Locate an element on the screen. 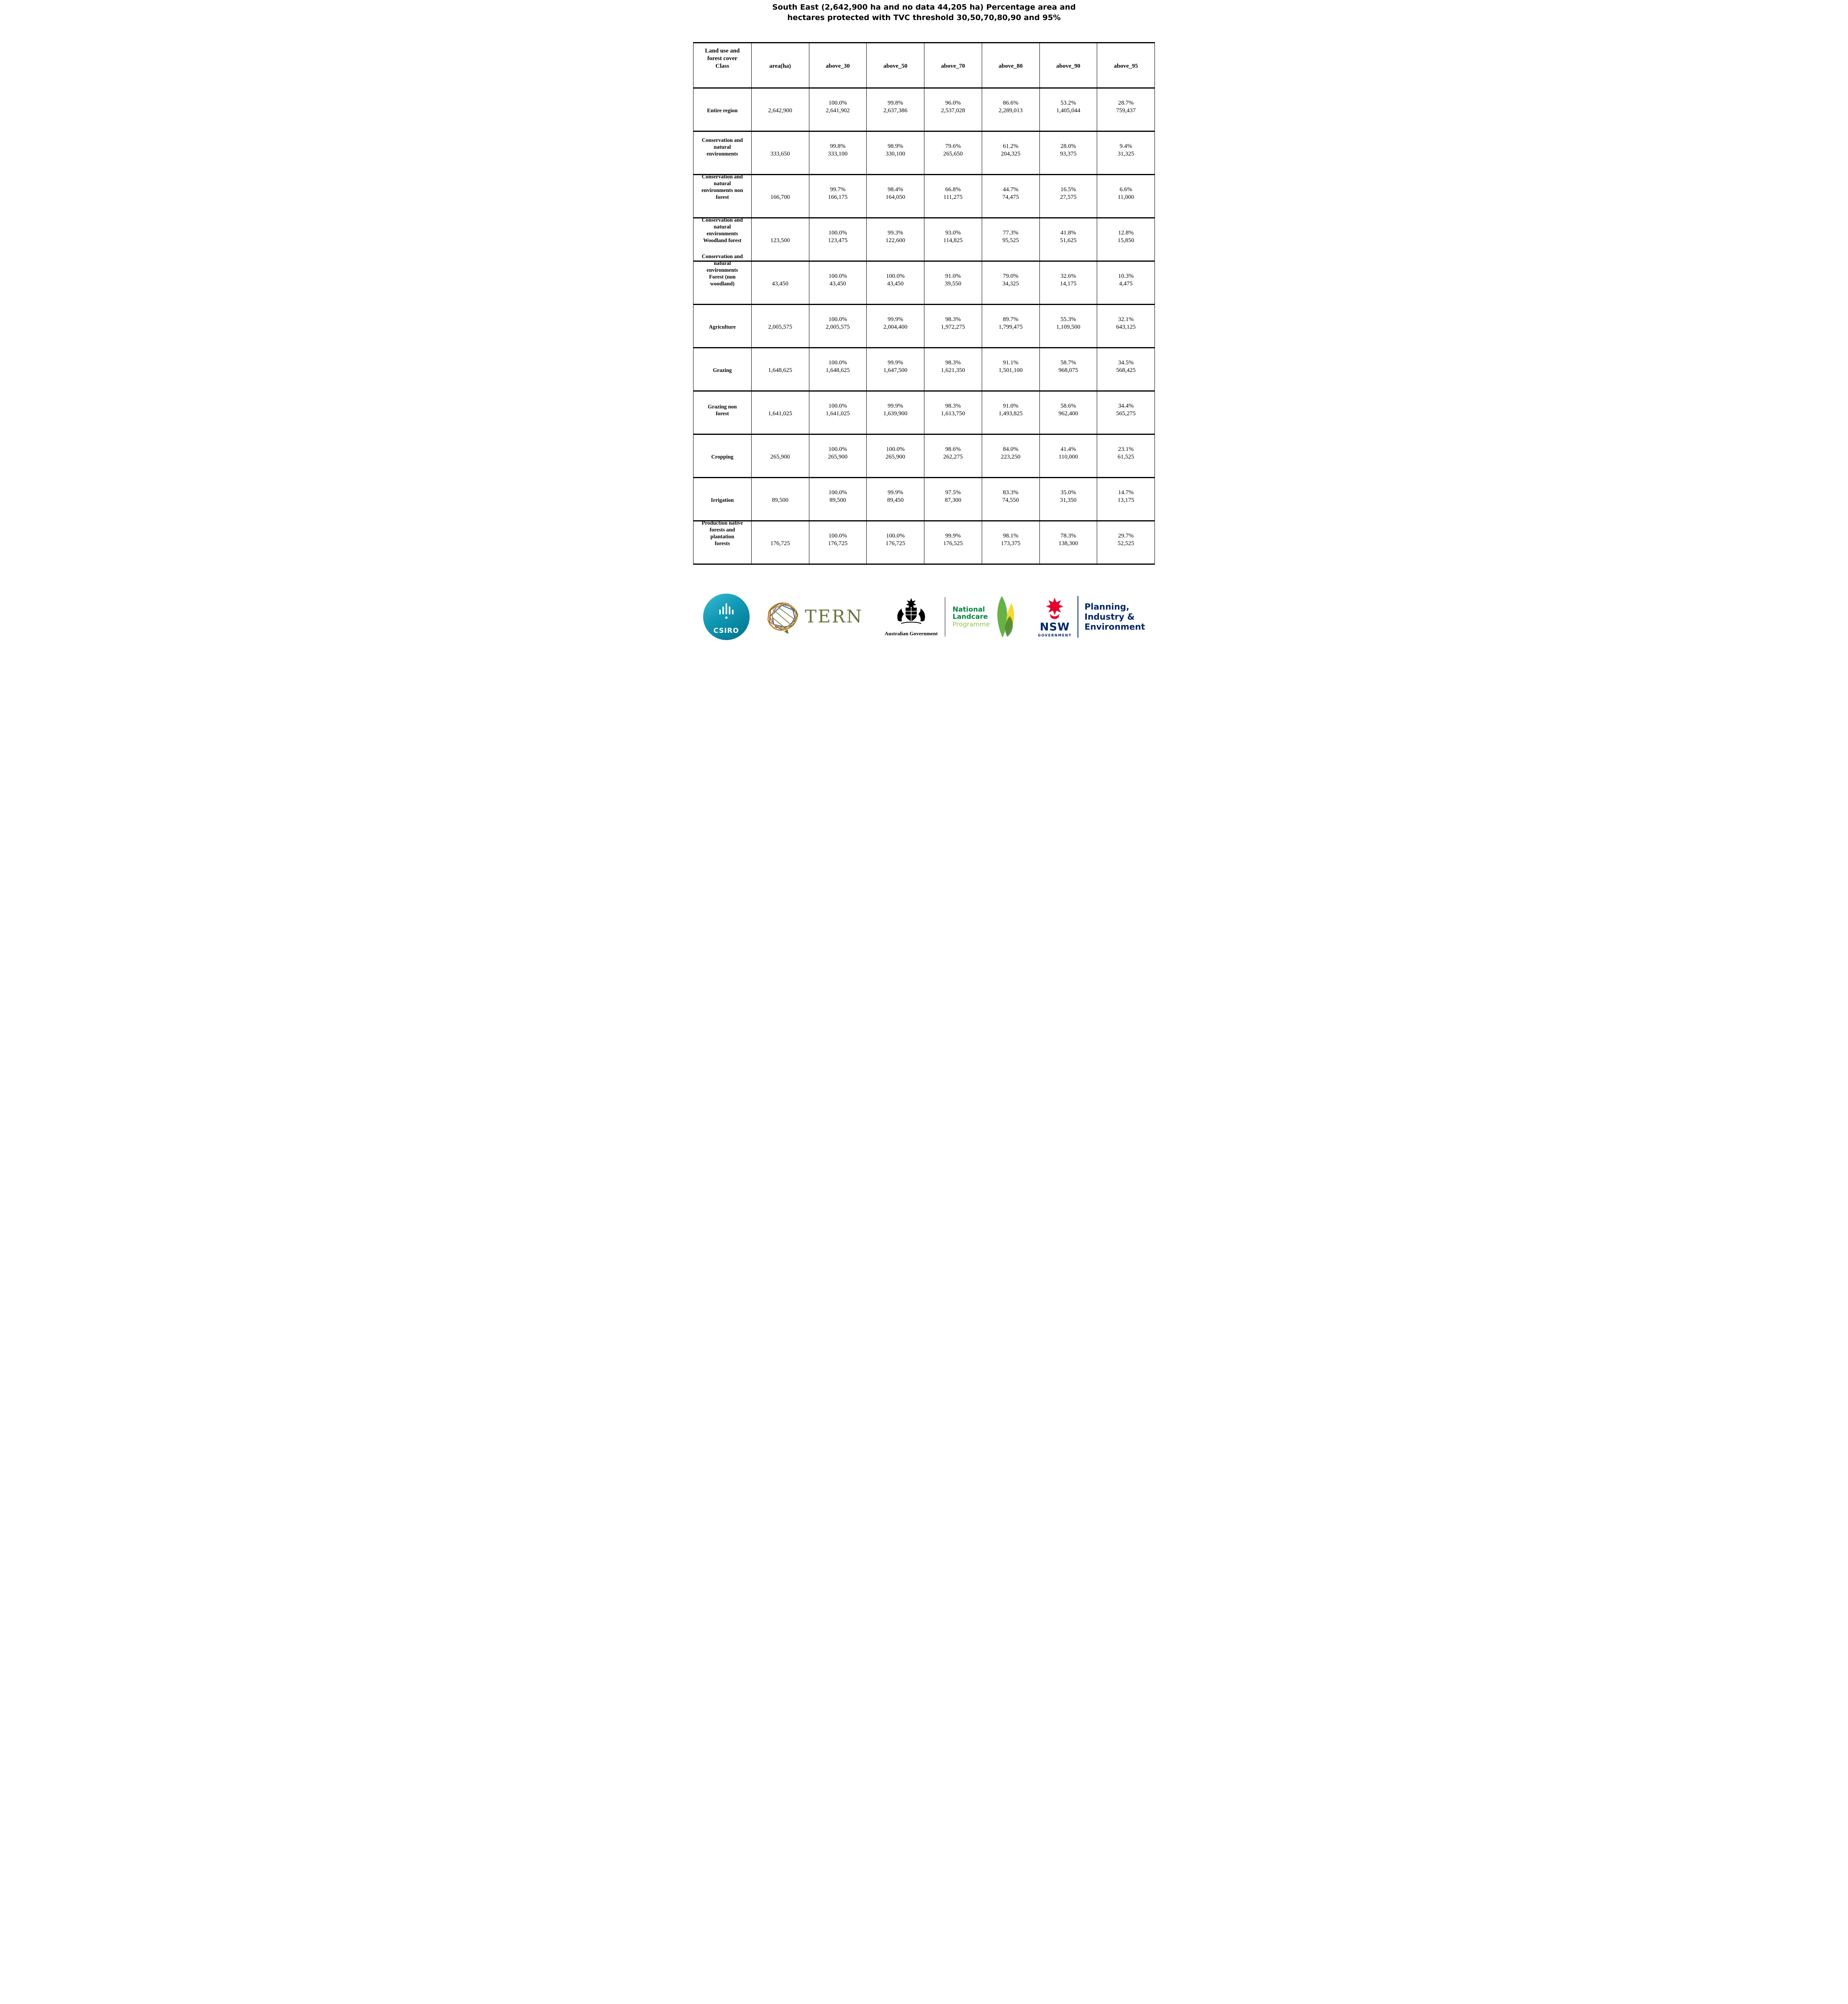  pie-line-planning: Planning, is located at coordinates (1107, 607).